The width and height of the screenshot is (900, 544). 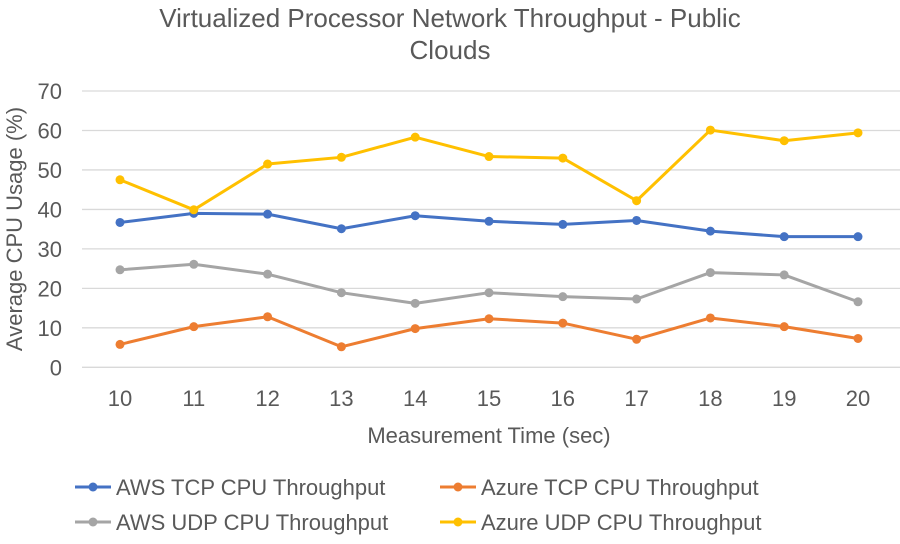 I want to click on x-tick-label: 18, so click(x=710, y=398).